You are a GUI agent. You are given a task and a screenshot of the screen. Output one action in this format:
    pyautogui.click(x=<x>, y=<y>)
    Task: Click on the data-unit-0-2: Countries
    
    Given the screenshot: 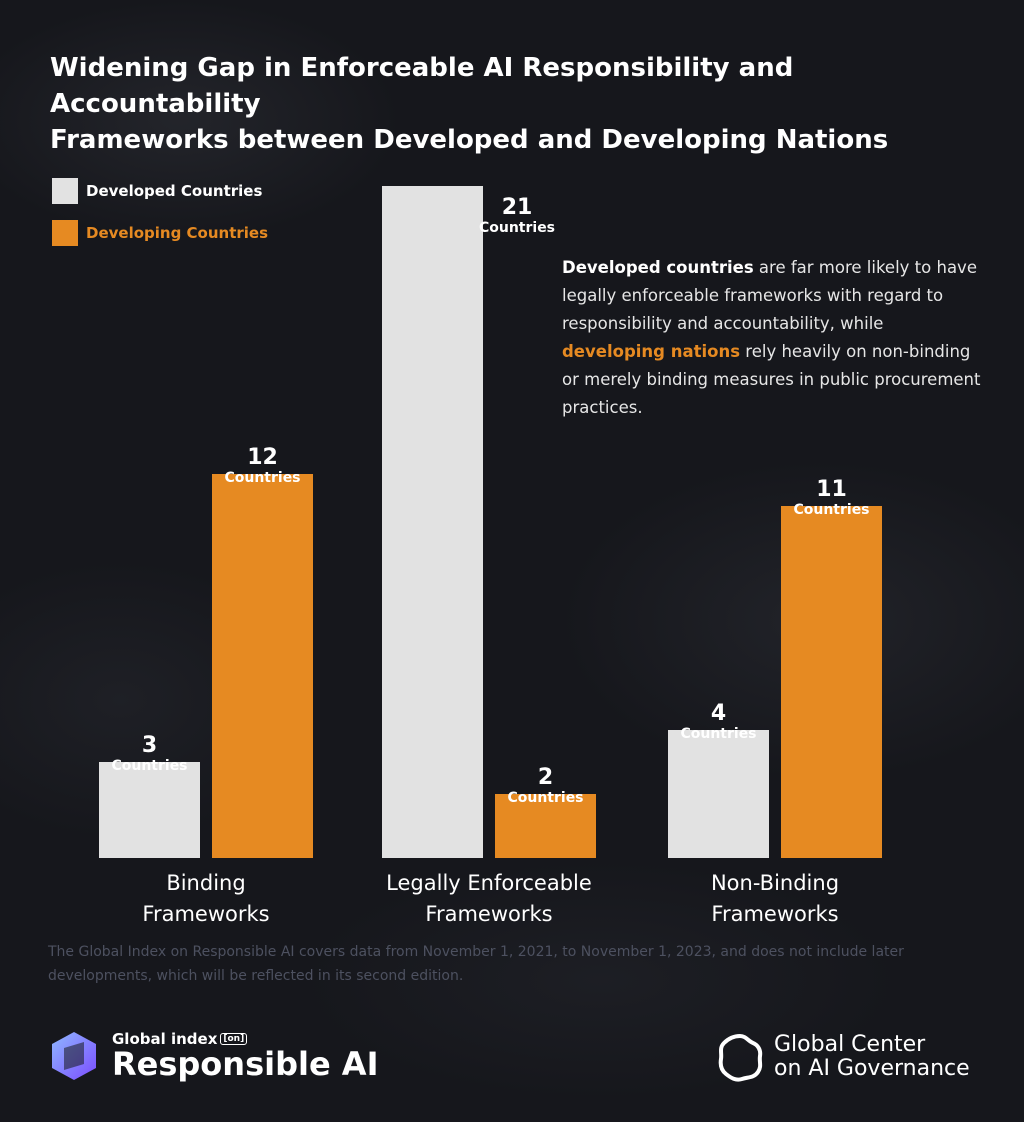 What is the action you would take?
    pyautogui.click(x=718, y=734)
    